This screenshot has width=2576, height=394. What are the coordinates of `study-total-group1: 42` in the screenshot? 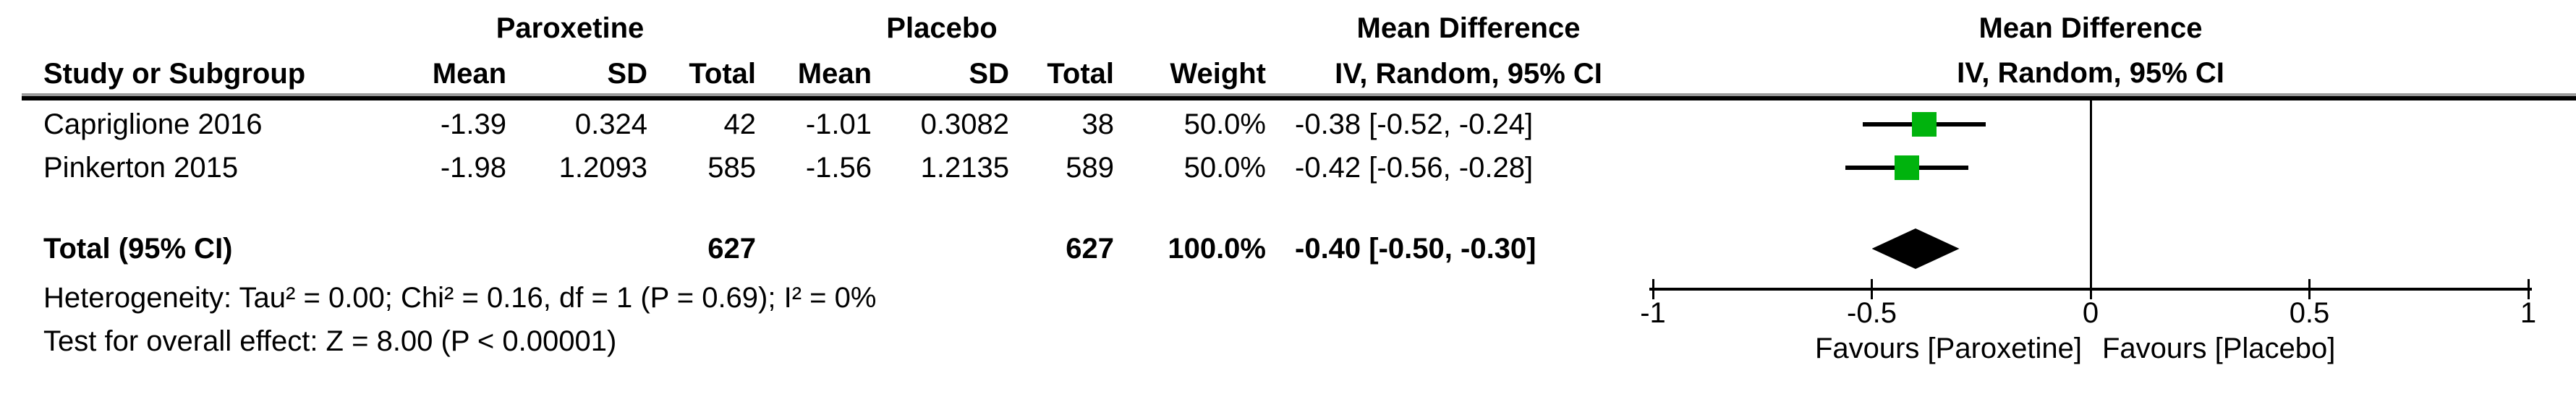 It's located at (740, 124).